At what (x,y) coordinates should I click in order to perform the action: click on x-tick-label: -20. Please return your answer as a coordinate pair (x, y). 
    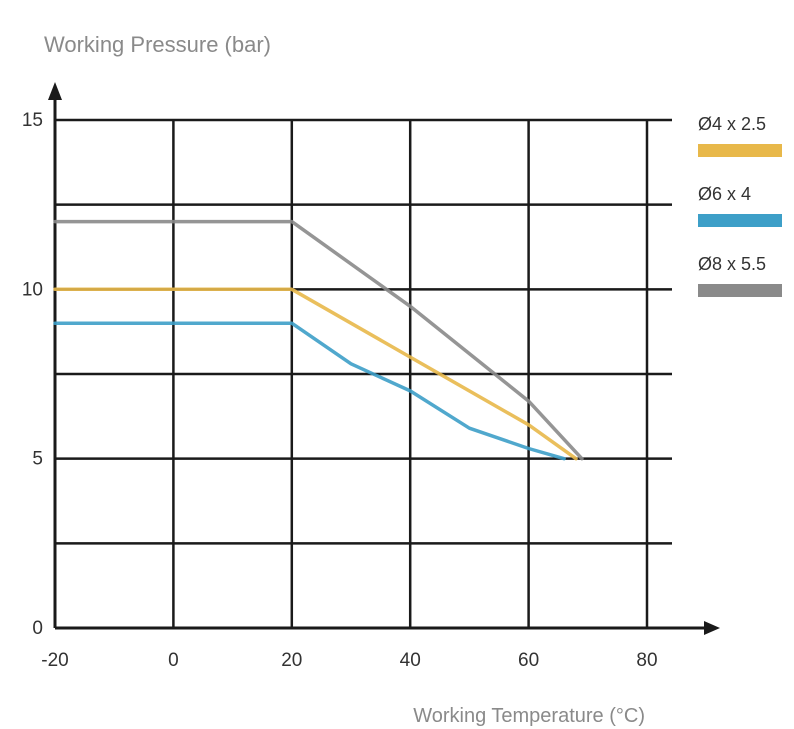
    Looking at the image, I should click on (54, 660).